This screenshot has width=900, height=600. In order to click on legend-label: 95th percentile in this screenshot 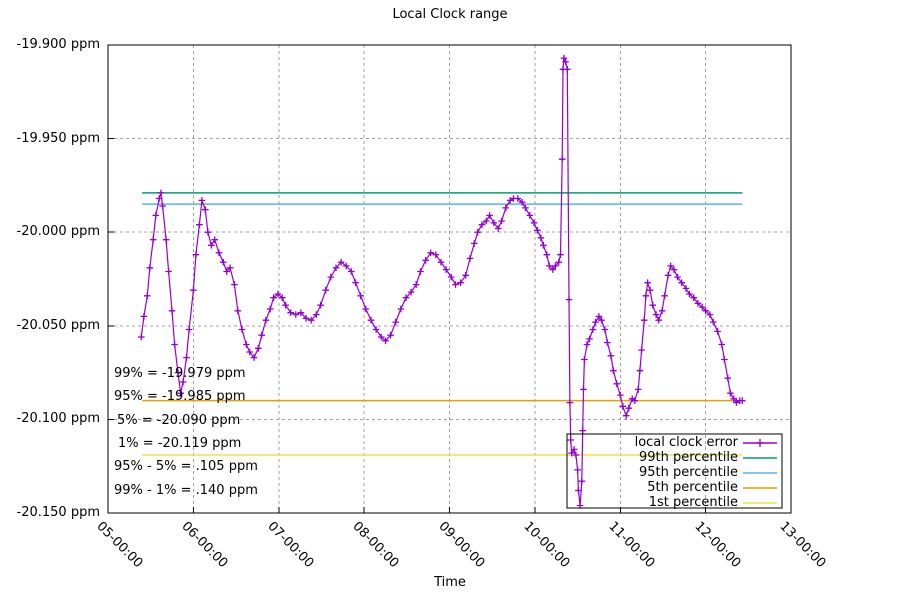, I will do `click(688, 472)`.